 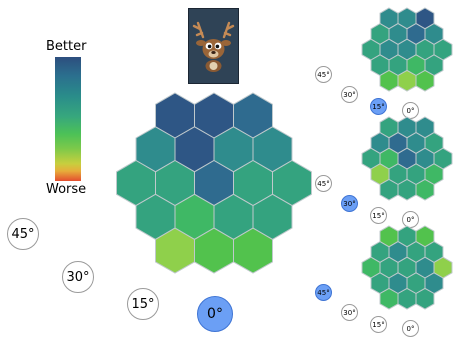 I want to click on panel-top-angle-30: 30°, so click(x=349, y=94).